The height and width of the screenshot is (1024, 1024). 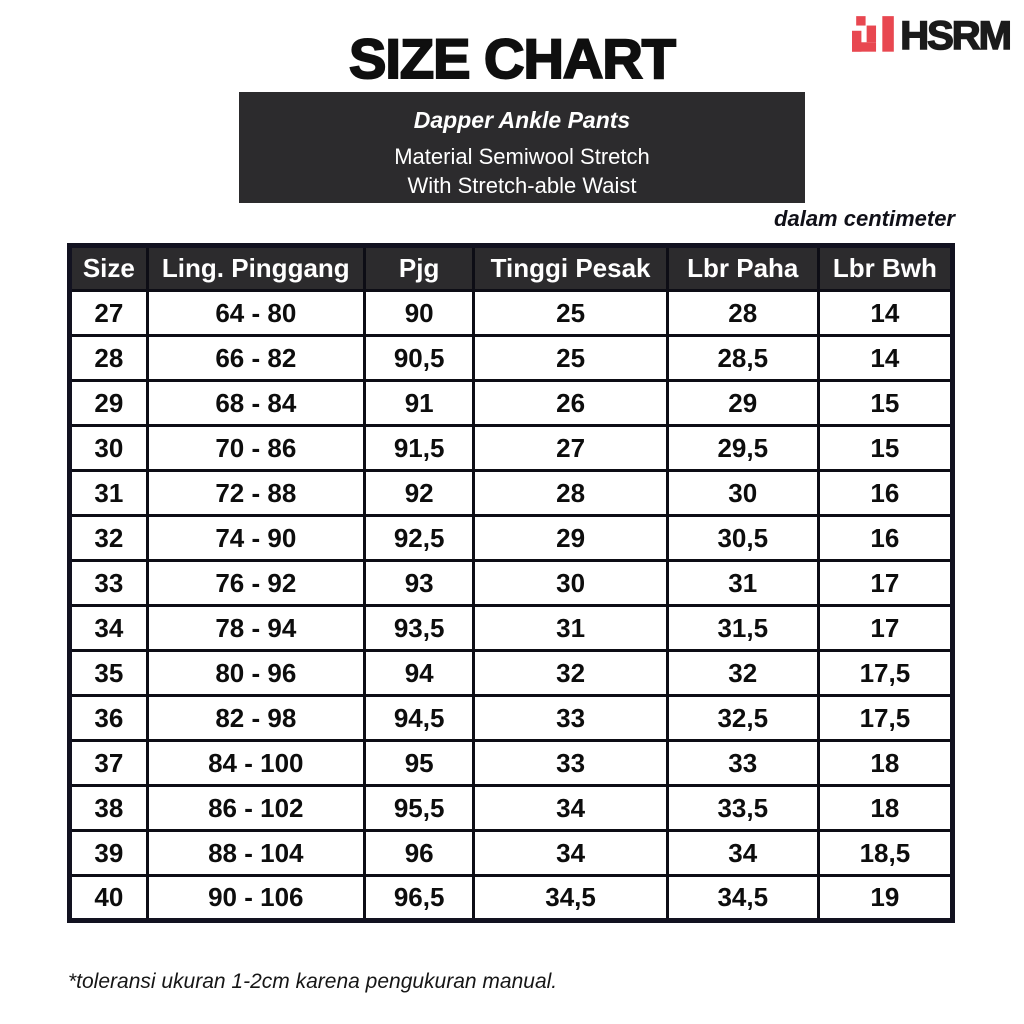 What do you see at coordinates (255, 313) in the screenshot?
I see `table-cell: 64 - 80` at bounding box center [255, 313].